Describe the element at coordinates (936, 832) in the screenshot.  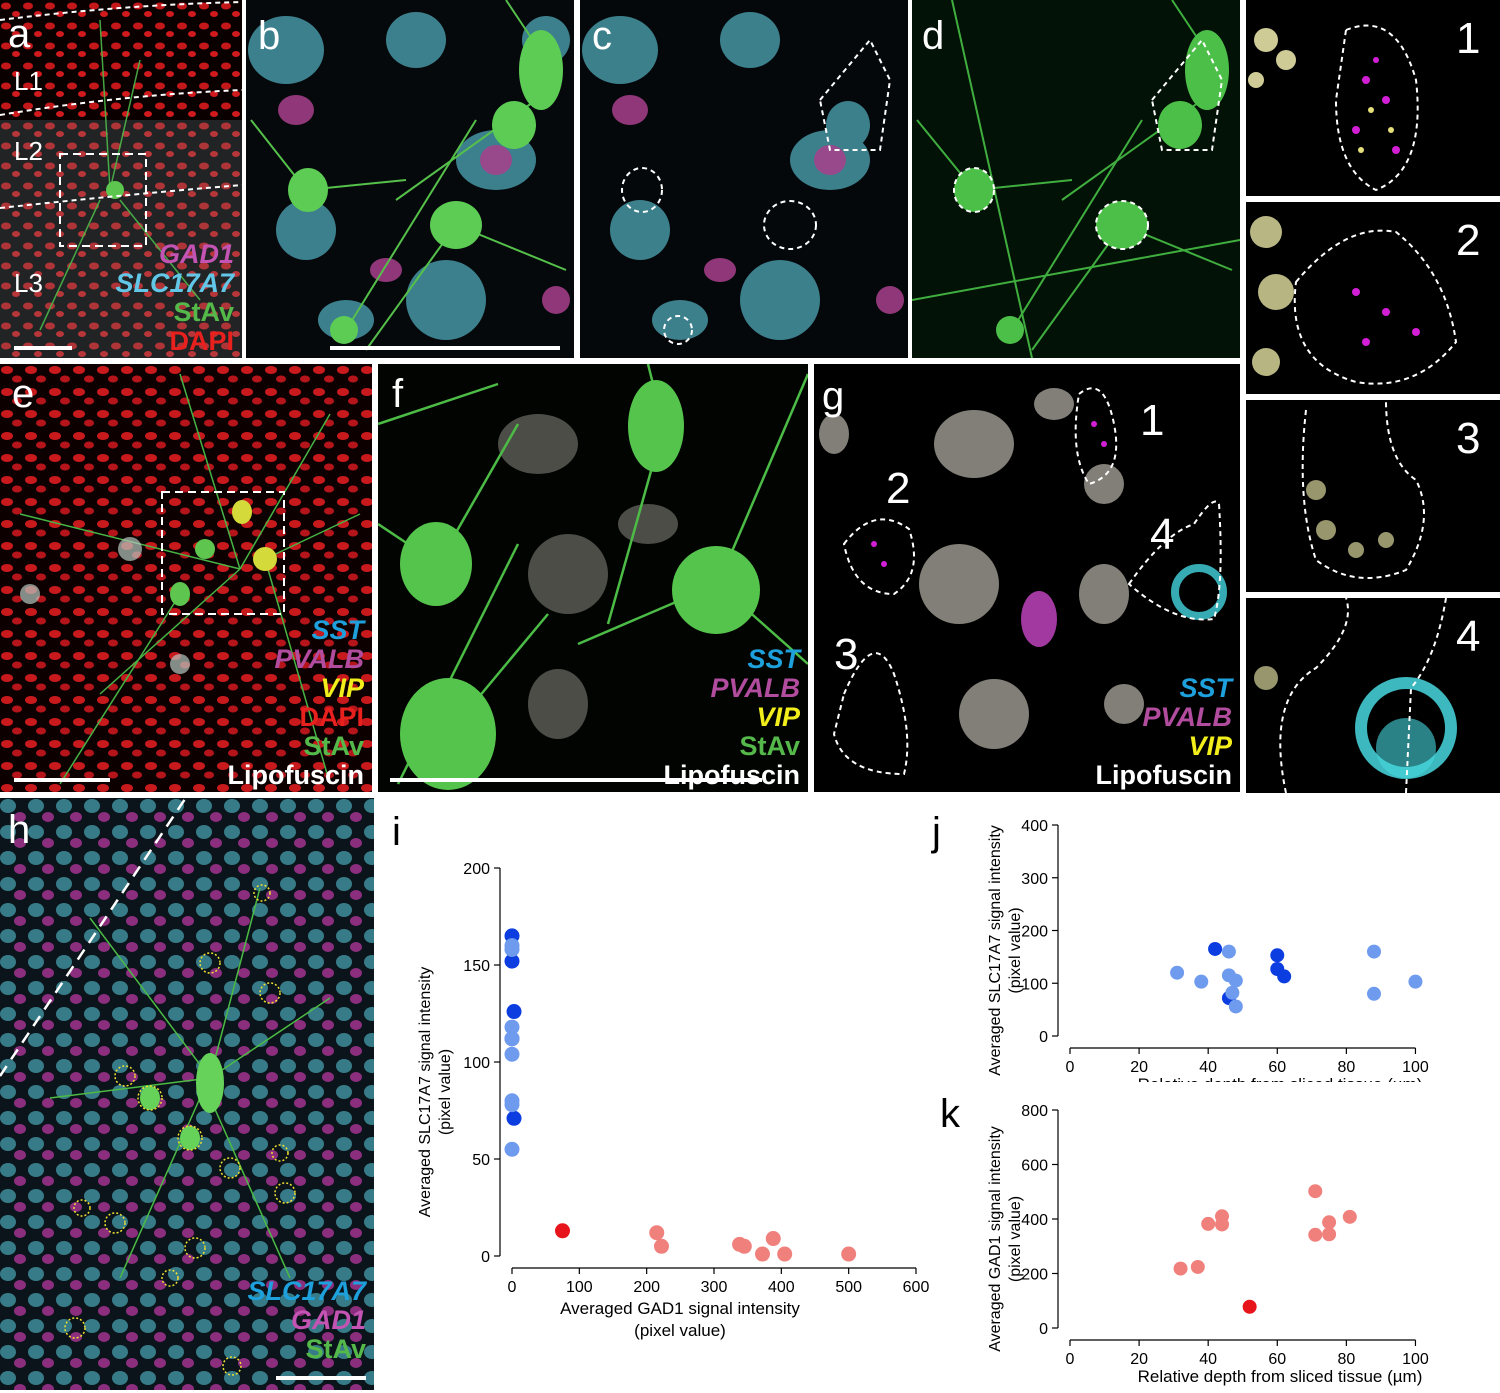
I see `panel-j-label: j` at that location.